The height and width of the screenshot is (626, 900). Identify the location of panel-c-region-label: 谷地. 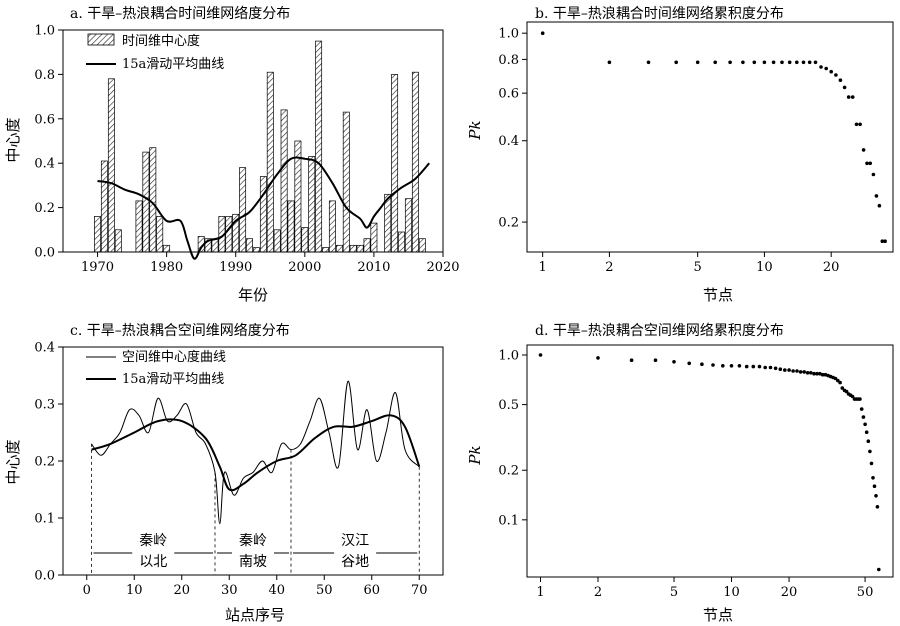
(355, 562).